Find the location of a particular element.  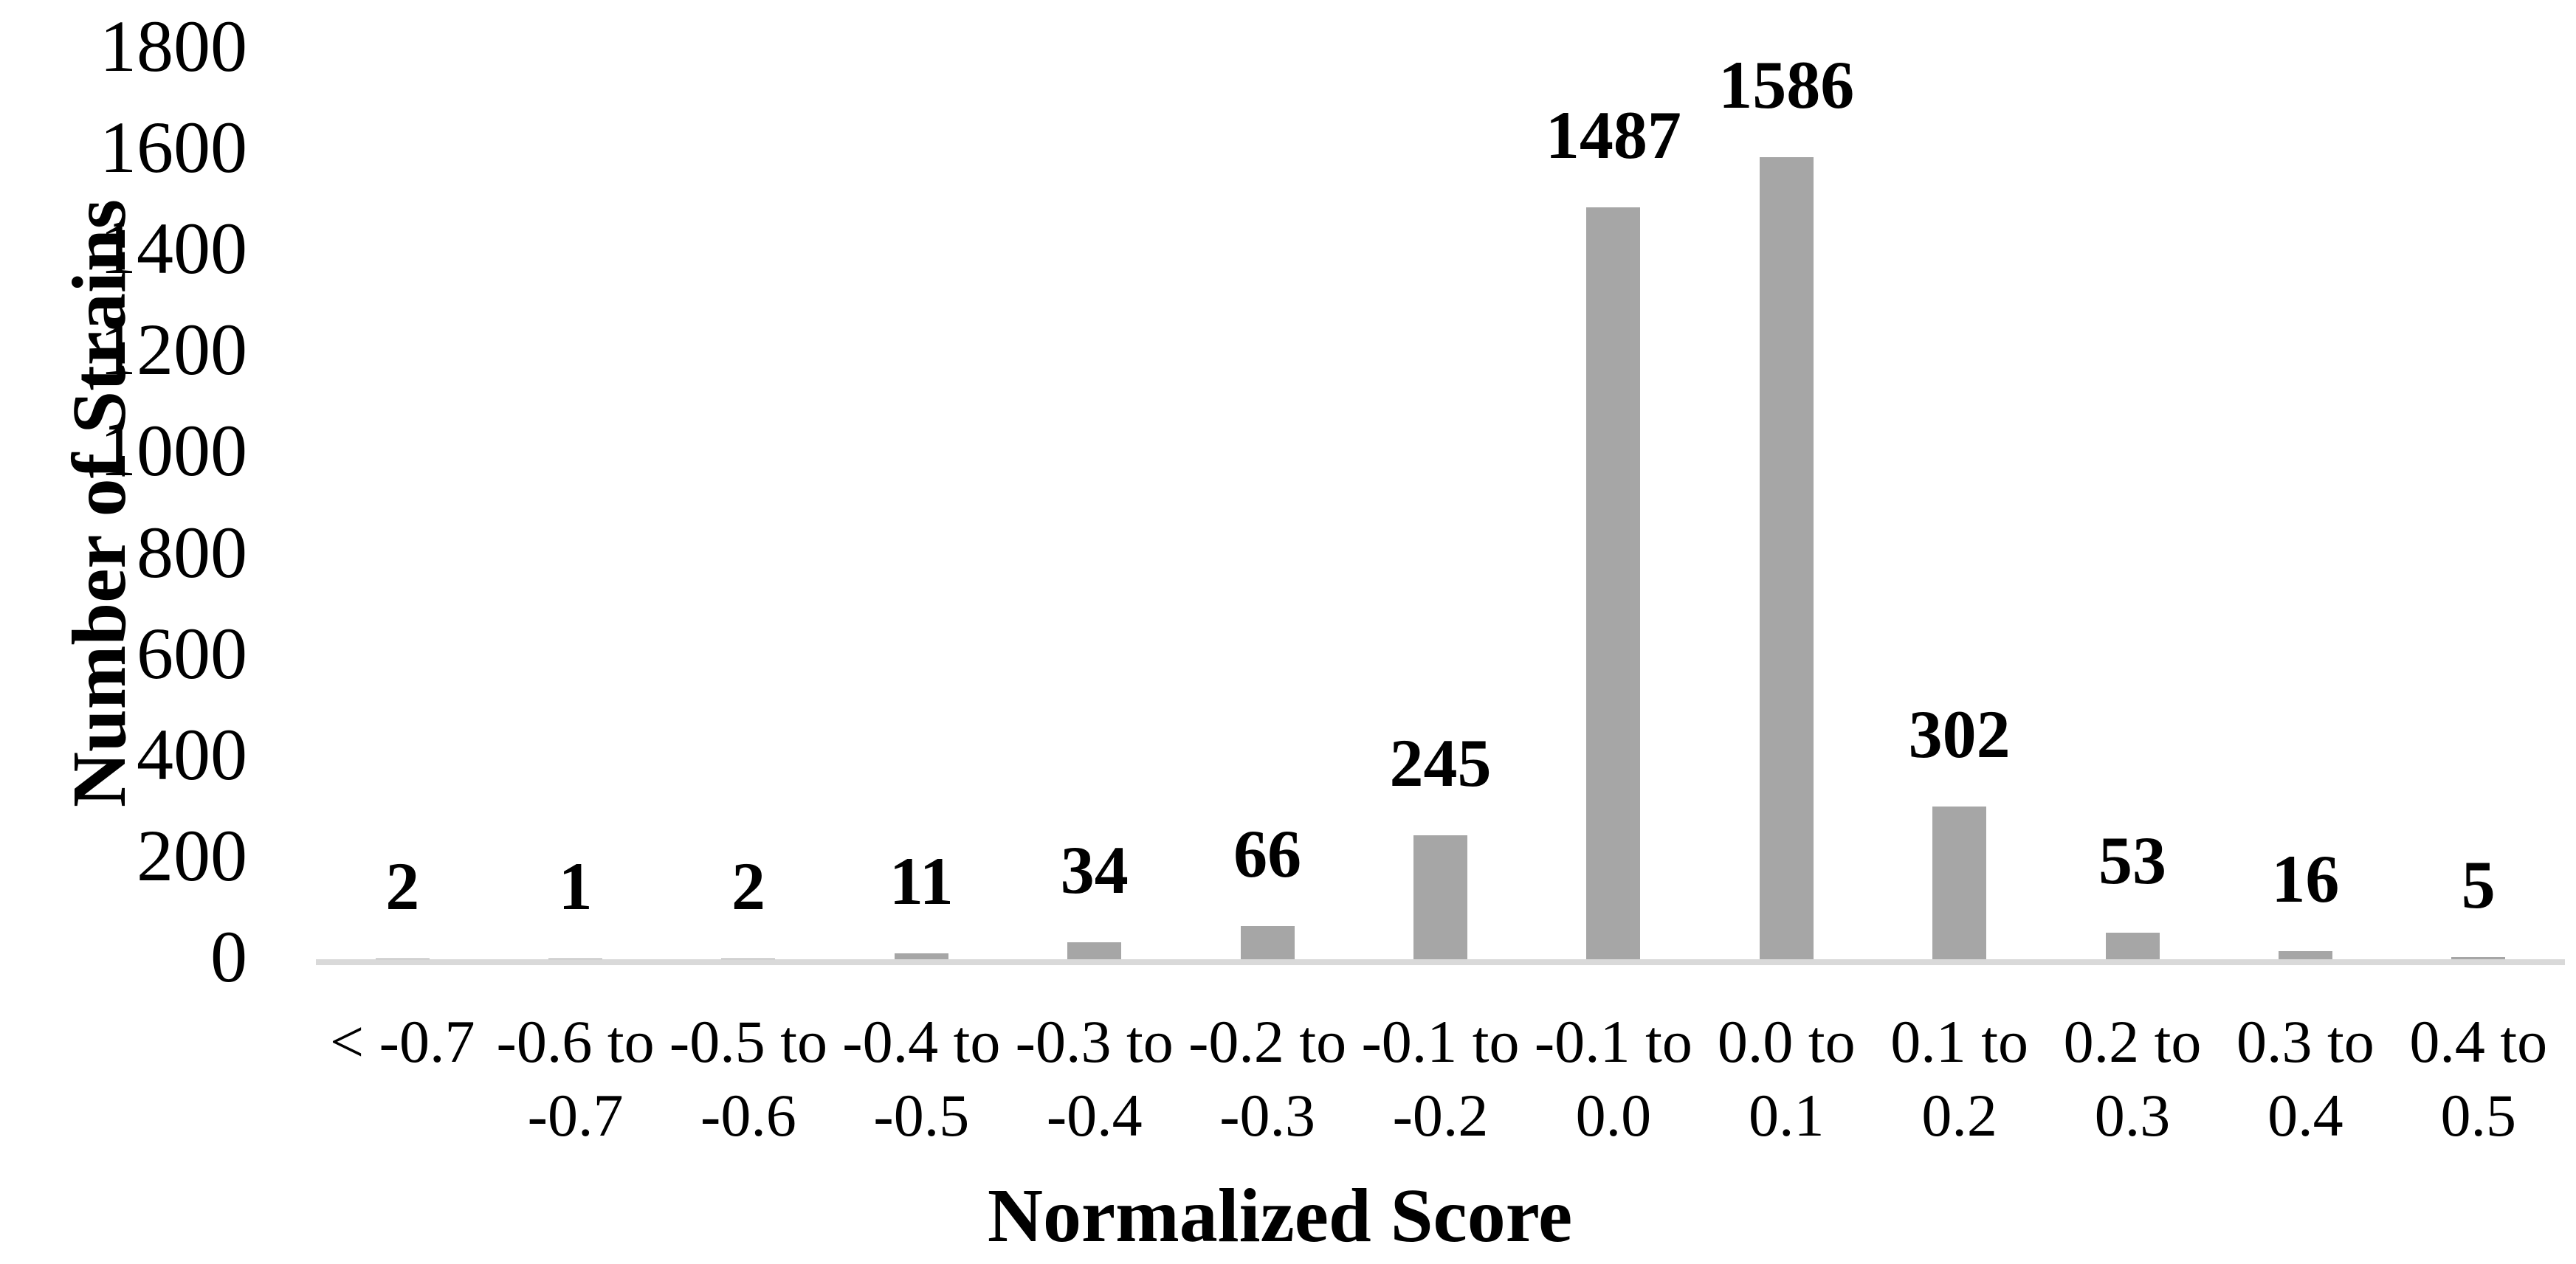

x-tick-label-line: 0.1 to is located at coordinates (1959, 1041).